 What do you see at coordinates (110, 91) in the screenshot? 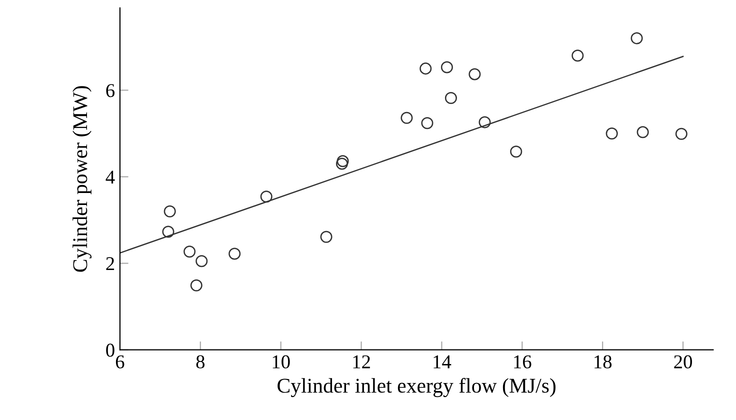
I see `y-tick-label: 6` at bounding box center [110, 91].